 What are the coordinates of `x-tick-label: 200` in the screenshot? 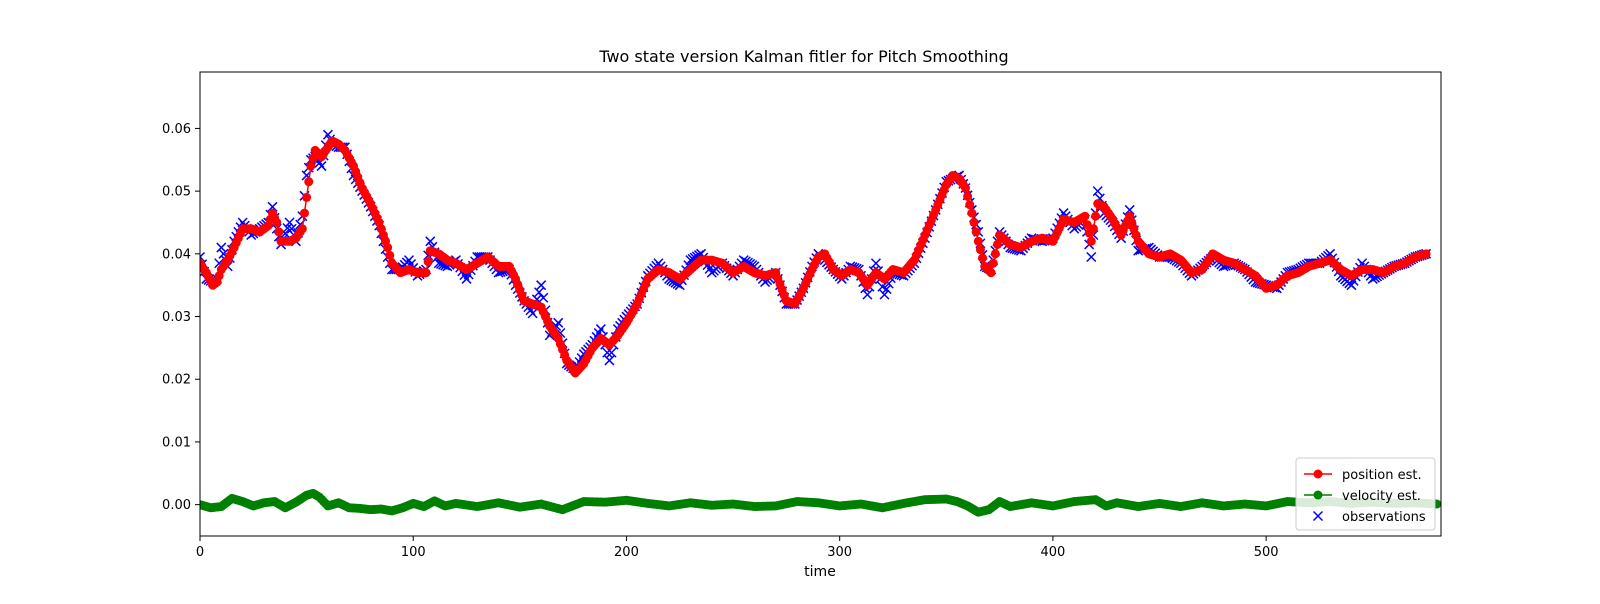 It's located at (626, 552).